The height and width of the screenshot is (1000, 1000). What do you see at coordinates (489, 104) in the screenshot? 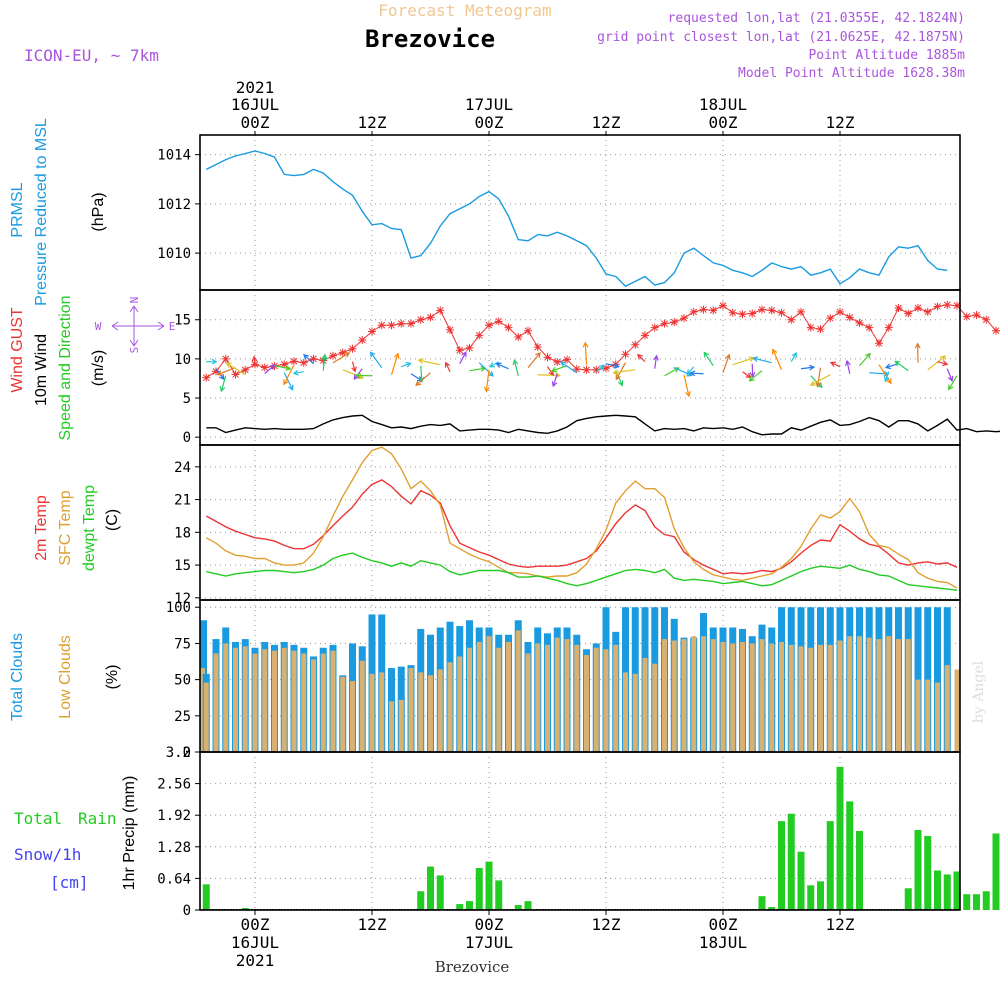
I see `top-date-label: 17JUL` at bounding box center [489, 104].